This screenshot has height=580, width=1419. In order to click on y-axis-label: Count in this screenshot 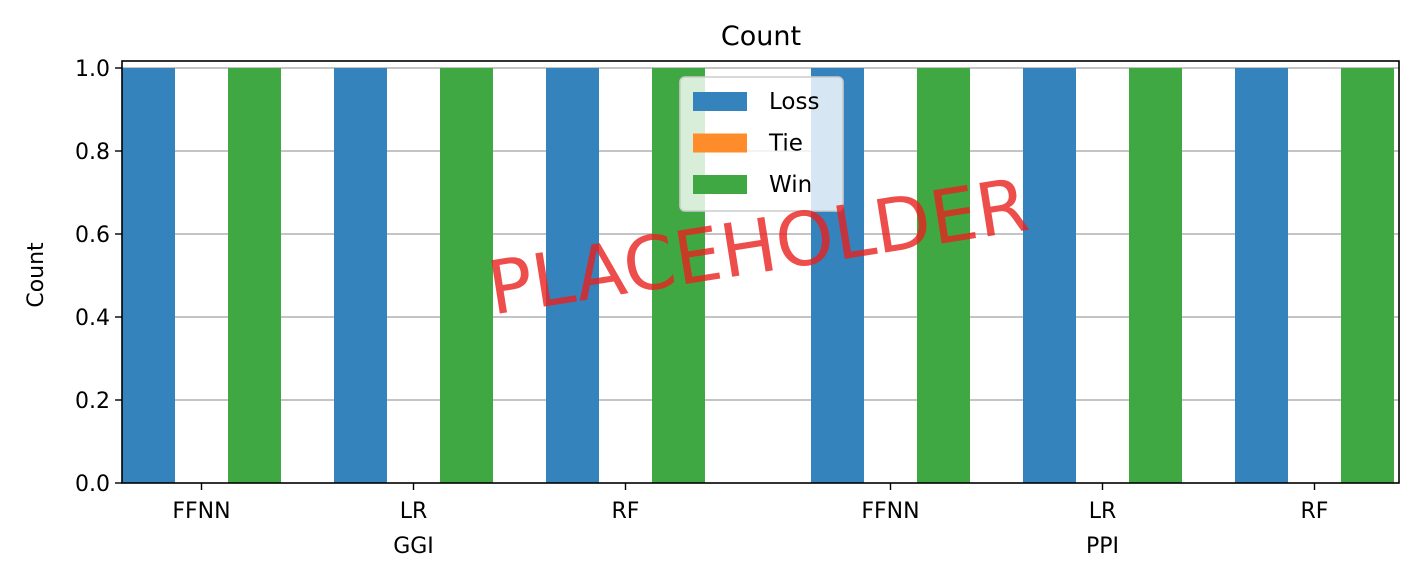, I will do `click(36, 275)`.